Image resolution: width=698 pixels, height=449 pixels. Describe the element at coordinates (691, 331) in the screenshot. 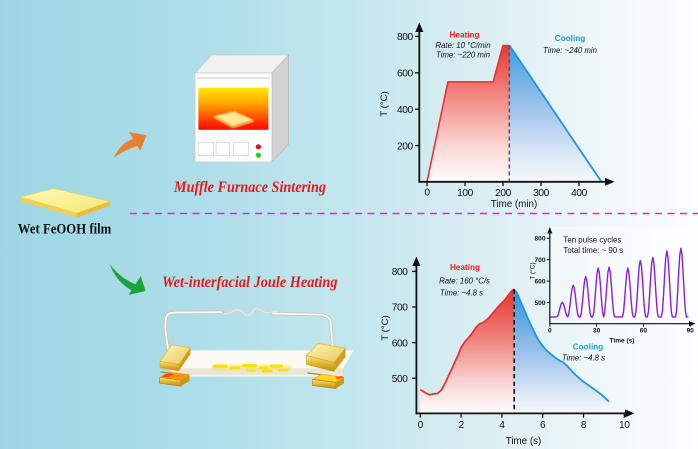

I see `svg-text: 90` at that location.